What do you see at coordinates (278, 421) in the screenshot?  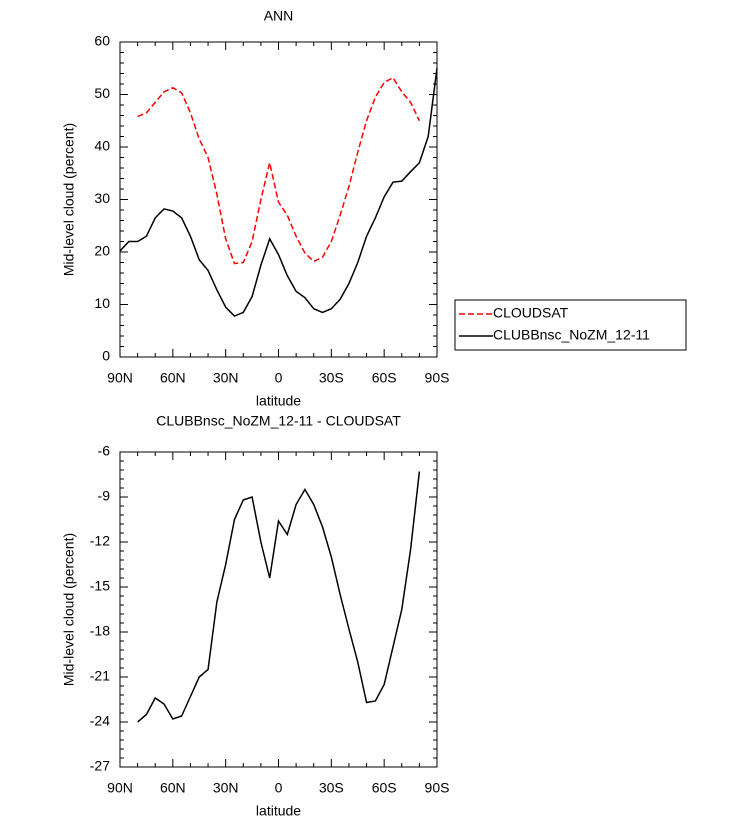 I see `chart-title: CLUBBnsc_NoZM_12-11 - CLOUDSAT` at bounding box center [278, 421].